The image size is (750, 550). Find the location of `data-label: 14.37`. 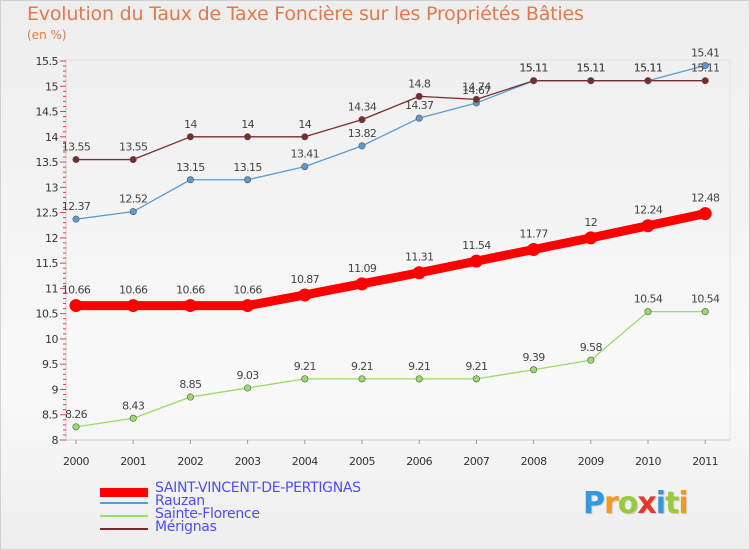

data-label: 14.37 is located at coordinates (419, 105).